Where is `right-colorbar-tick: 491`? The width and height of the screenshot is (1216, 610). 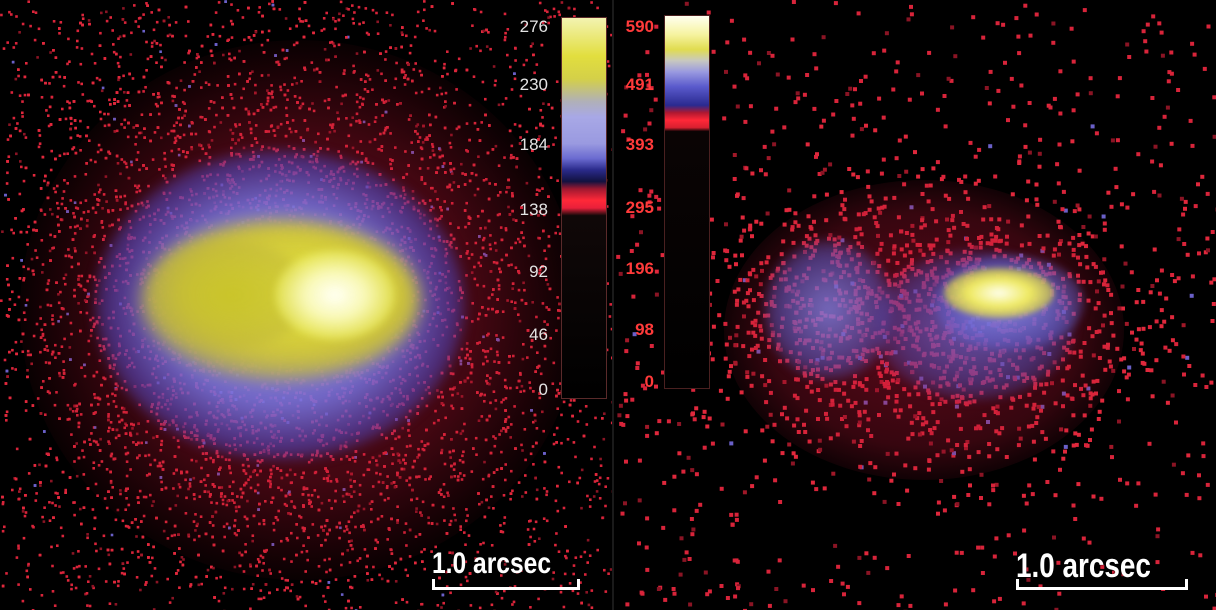
right-colorbar-tick: 491 is located at coordinates (639, 84).